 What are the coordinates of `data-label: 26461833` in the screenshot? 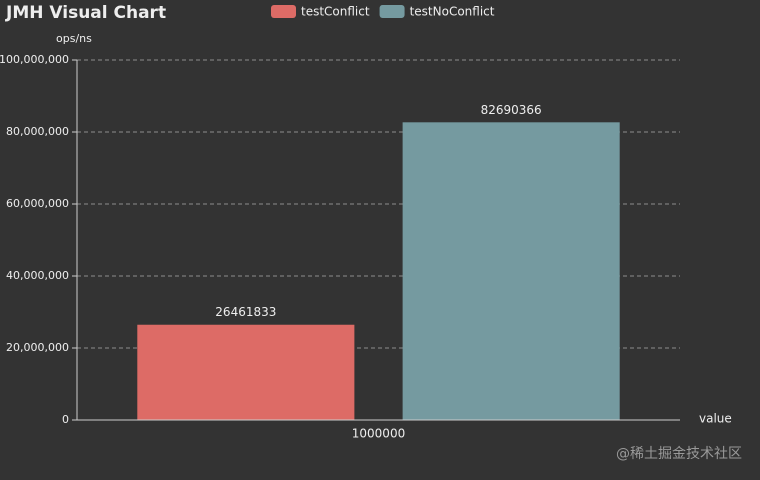 It's located at (245, 312).